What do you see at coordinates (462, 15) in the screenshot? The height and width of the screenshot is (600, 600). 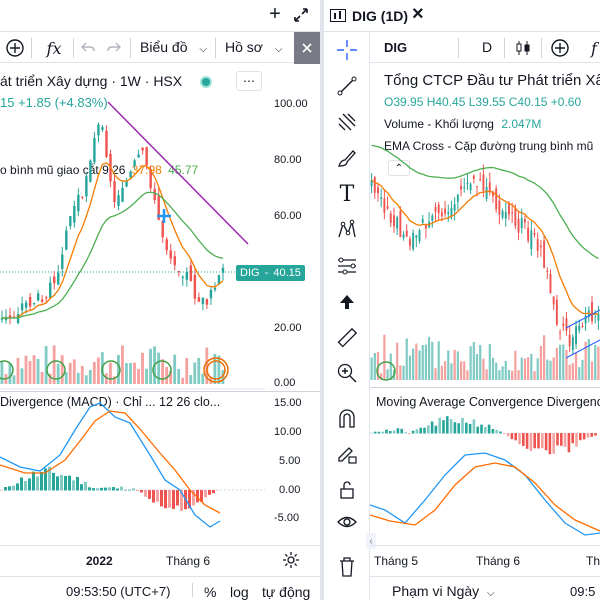 I see `chart-tab: DIG (1D) ×` at bounding box center [462, 15].